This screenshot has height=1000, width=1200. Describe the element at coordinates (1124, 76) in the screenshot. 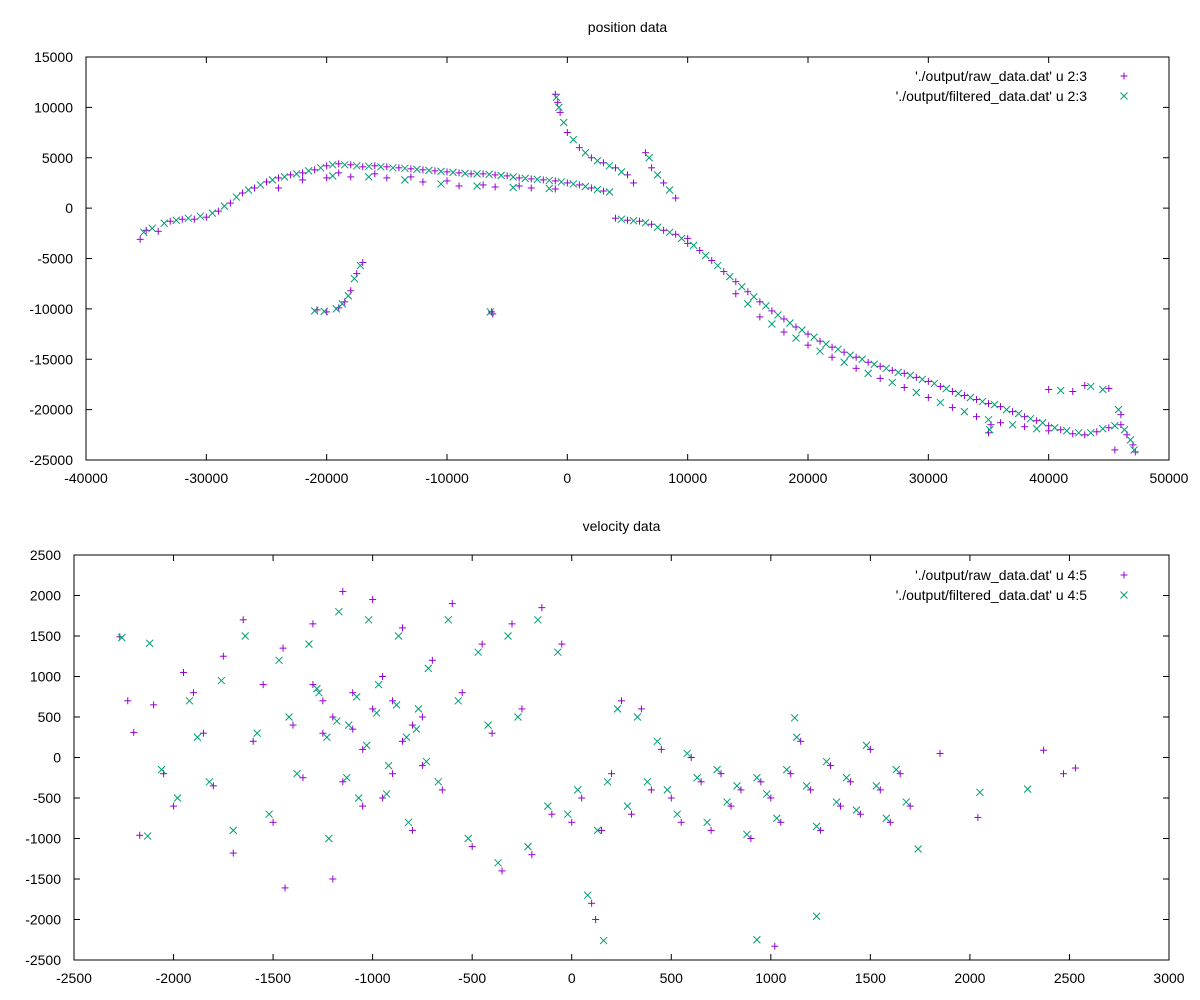

I see `legend-marker` at that location.